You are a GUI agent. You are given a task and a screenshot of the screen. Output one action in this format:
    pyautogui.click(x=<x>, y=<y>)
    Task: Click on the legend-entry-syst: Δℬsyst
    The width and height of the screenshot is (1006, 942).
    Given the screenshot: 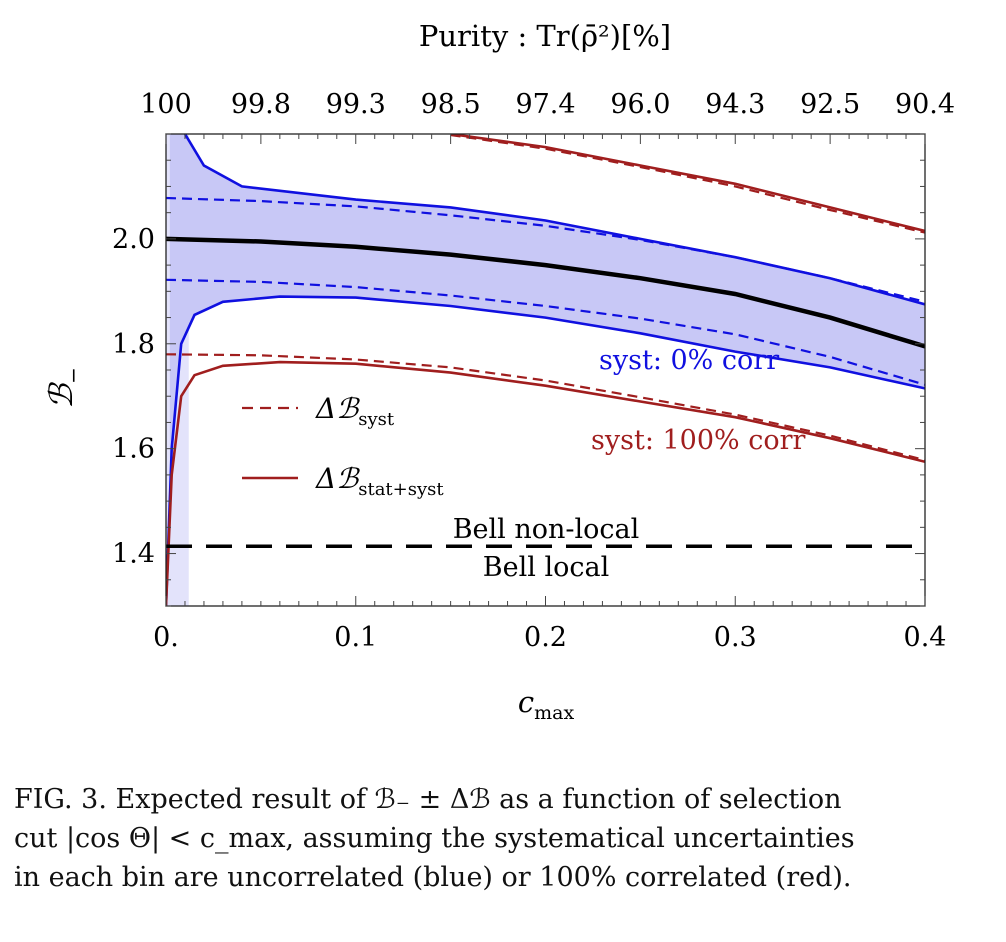 What is the action you would take?
    pyautogui.click(x=355, y=411)
    